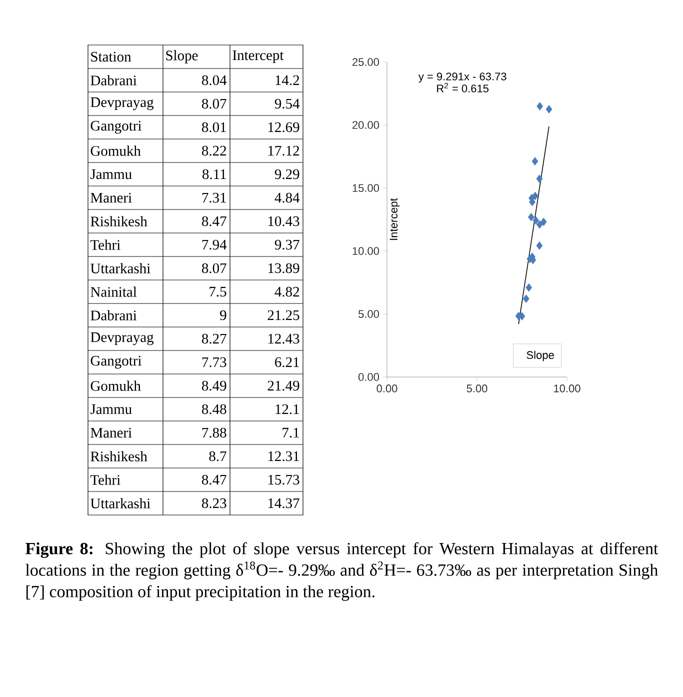  Describe the element at coordinates (284, 385) in the screenshot. I see `data-label: 21.49` at that location.